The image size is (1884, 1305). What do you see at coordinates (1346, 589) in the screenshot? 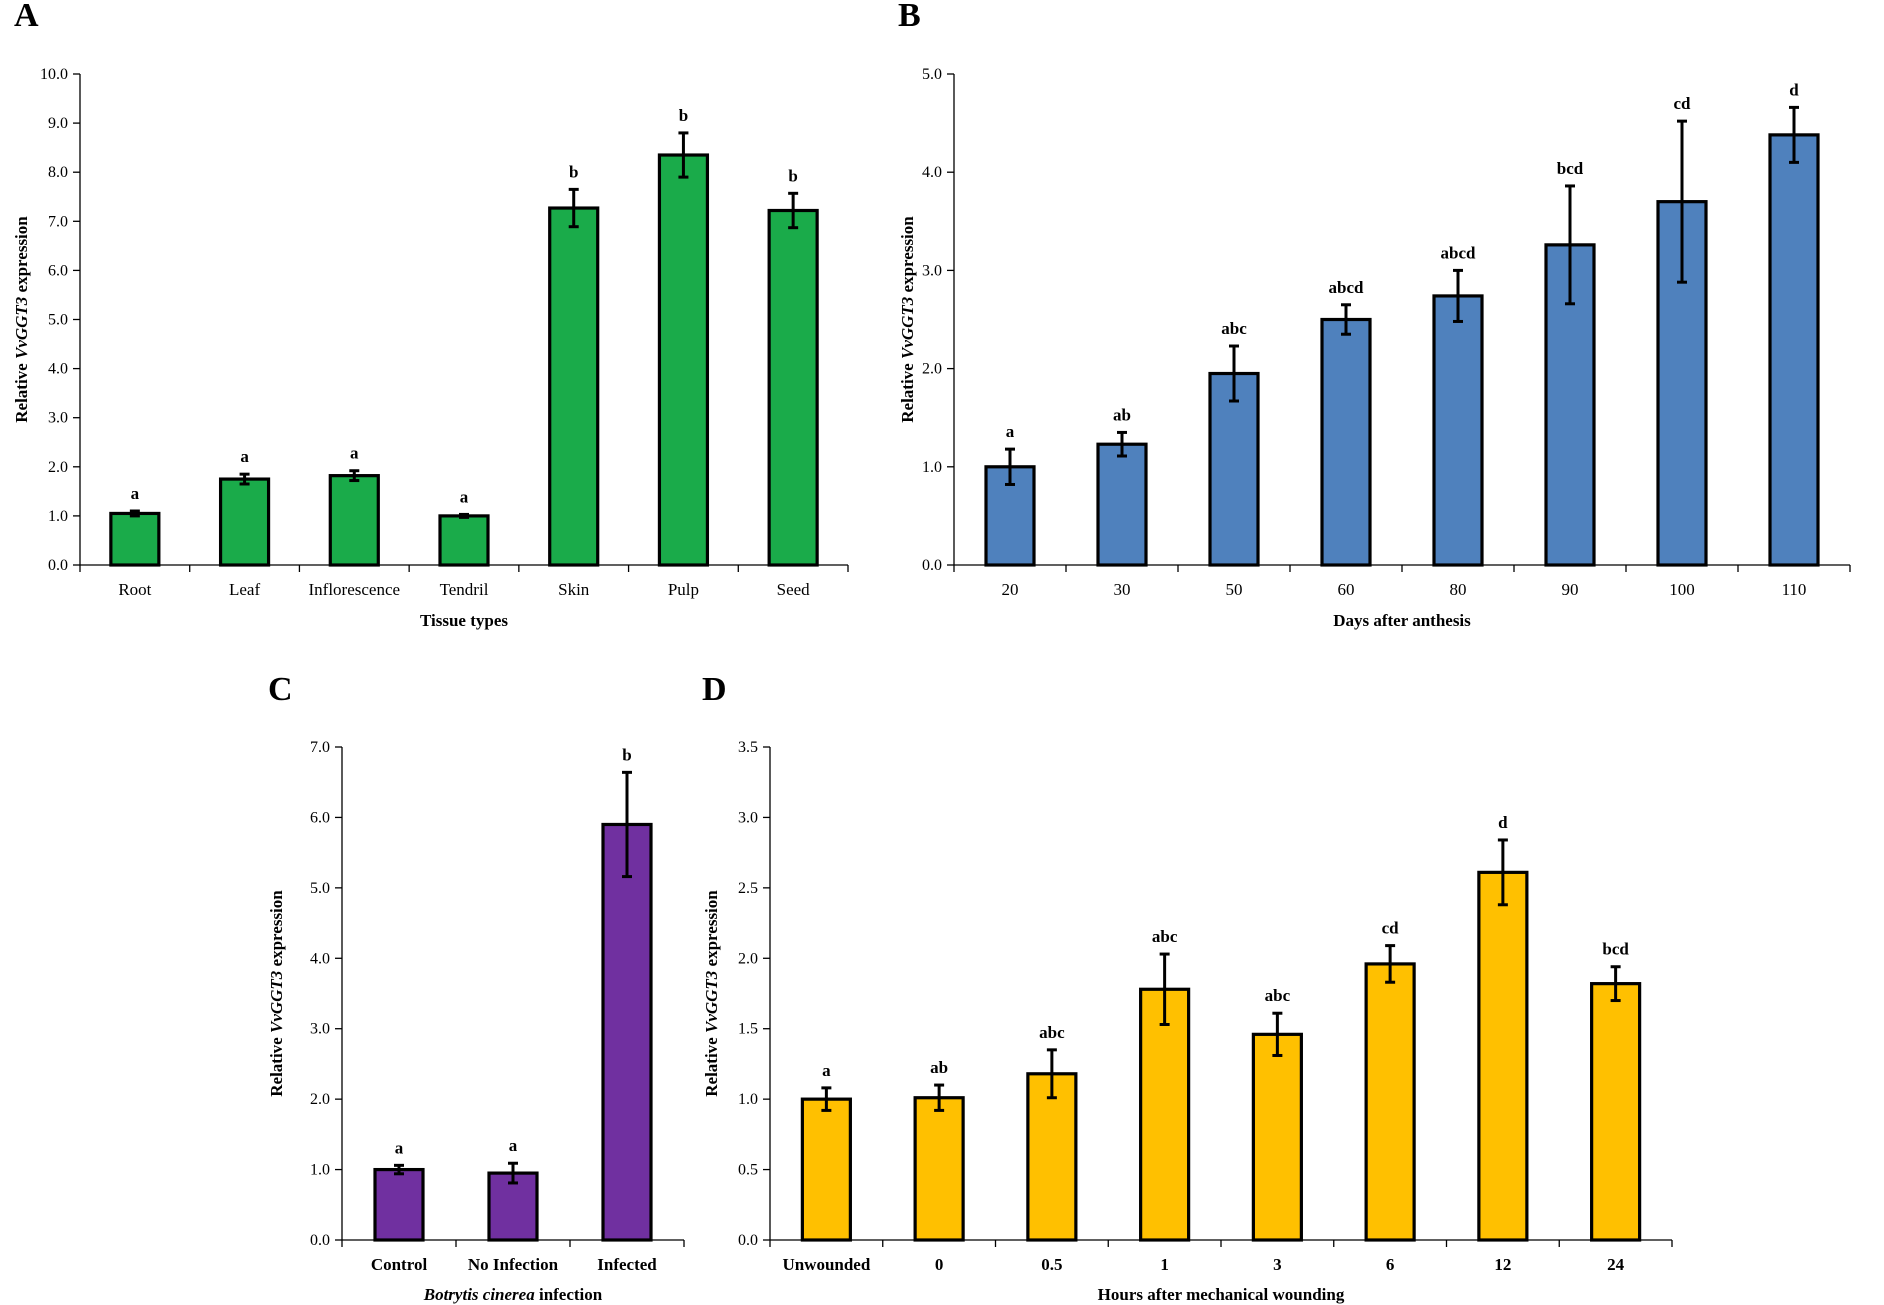
I see `category-label: 60` at bounding box center [1346, 589].